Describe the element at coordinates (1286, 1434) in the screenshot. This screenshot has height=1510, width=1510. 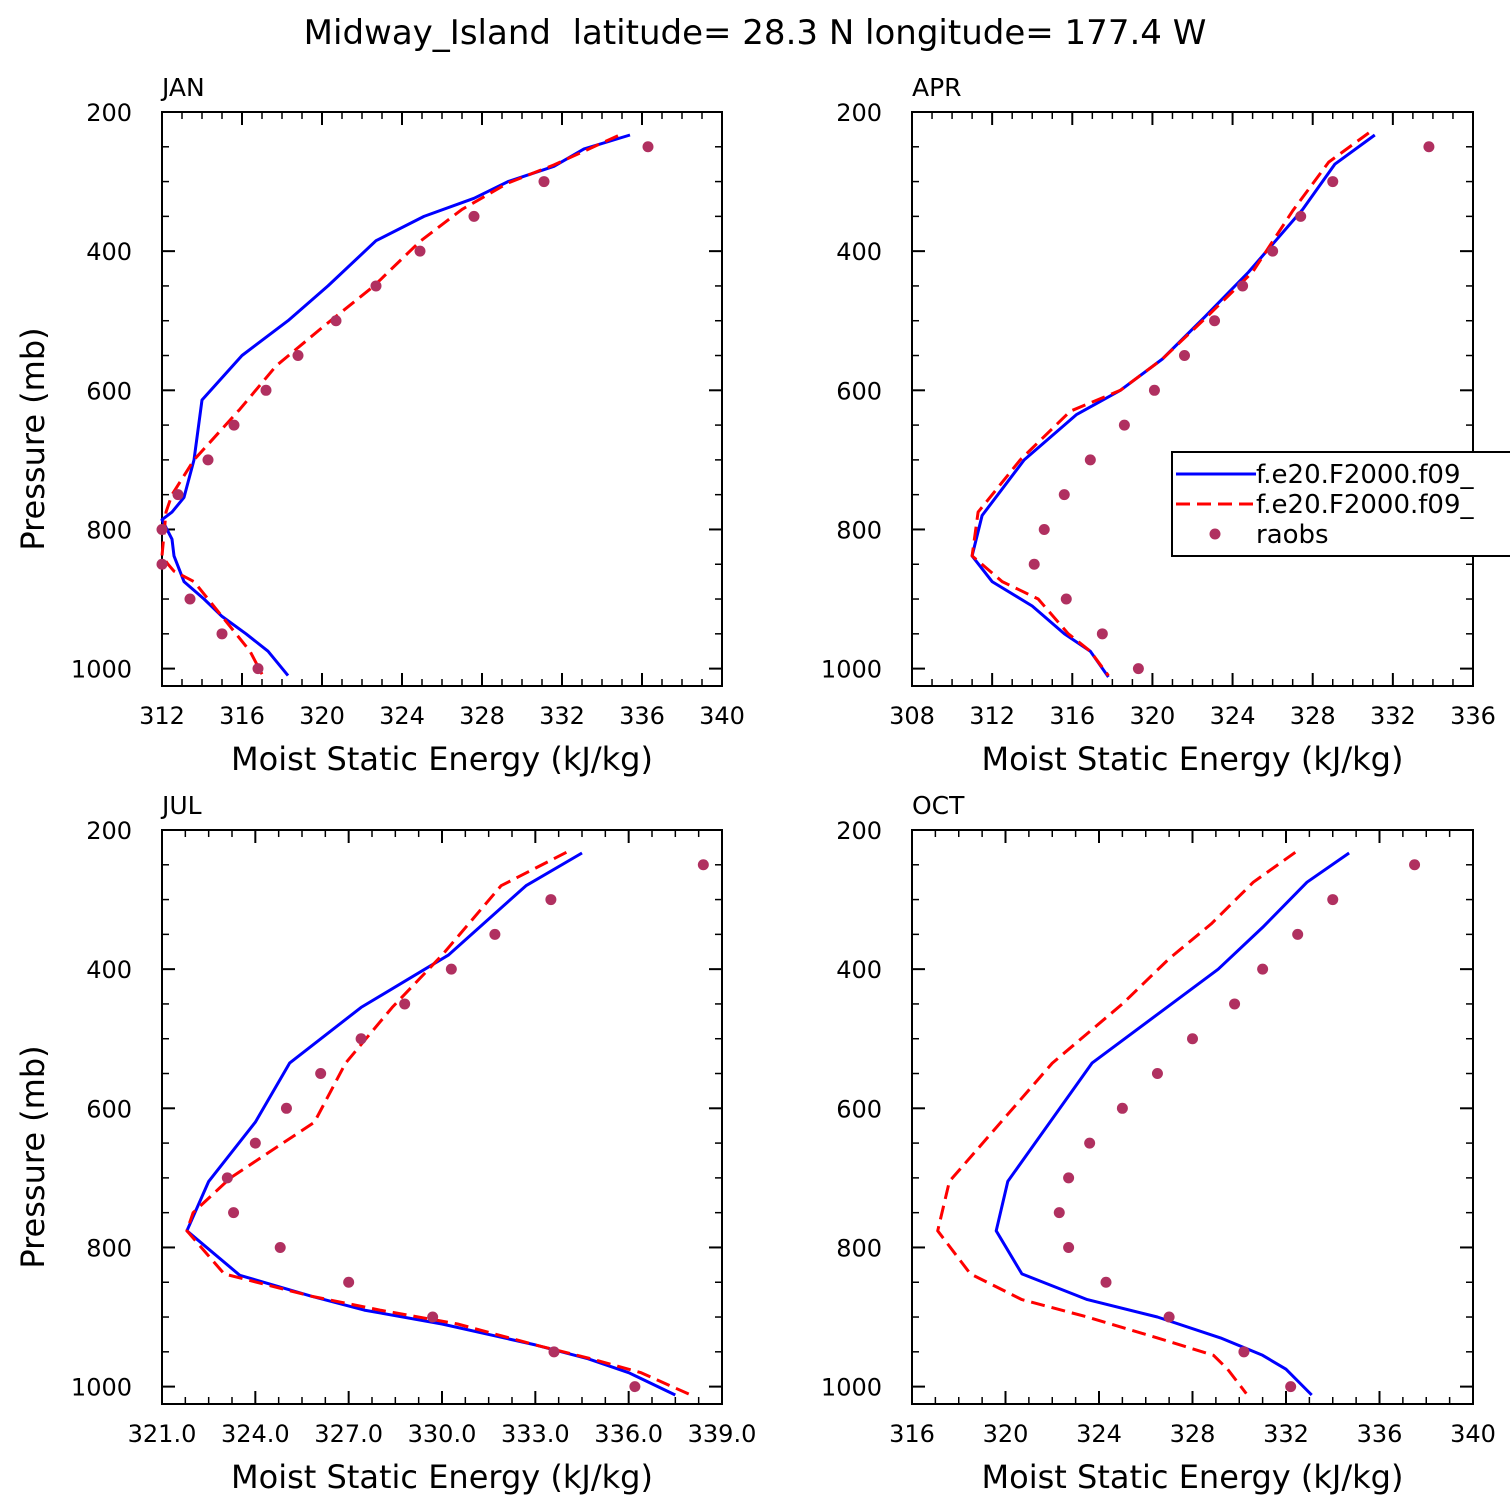
I see `x-tick-label: 332` at that location.